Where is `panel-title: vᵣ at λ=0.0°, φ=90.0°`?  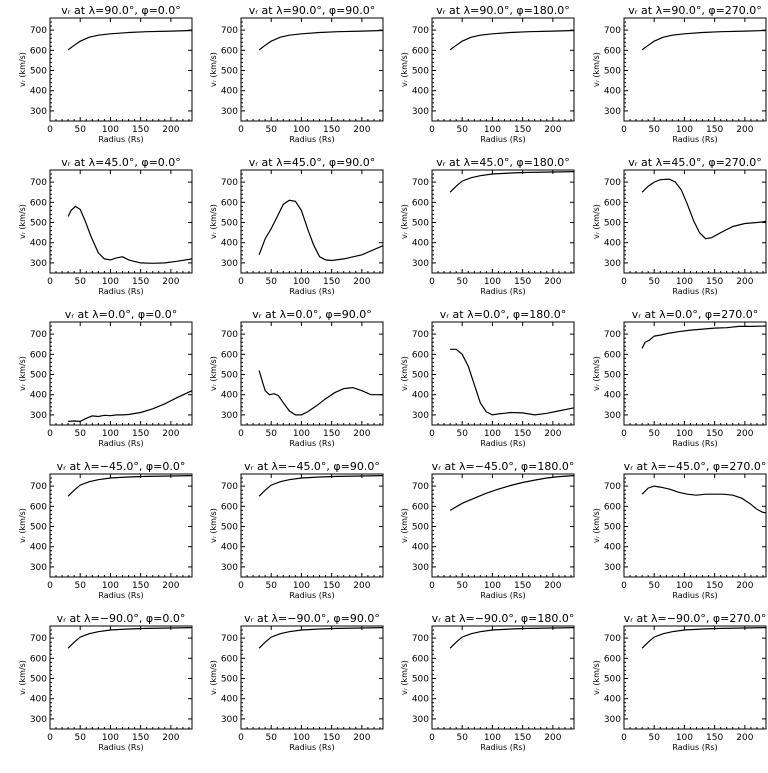 panel-title: vᵣ at λ=0.0°, φ=90.0° is located at coordinates (312, 314).